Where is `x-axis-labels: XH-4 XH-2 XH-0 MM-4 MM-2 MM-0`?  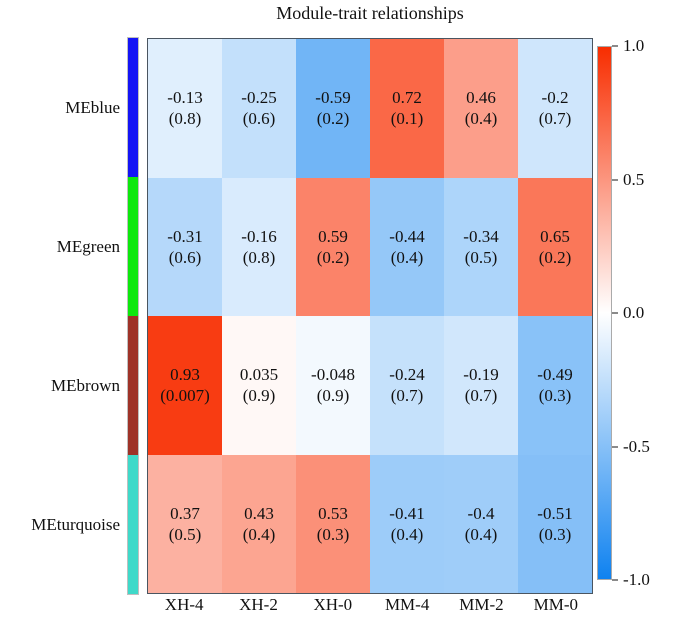
x-axis-labels: XH-4 XH-2 XH-0 MM-4 MM-2 MM-0 is located at coordinates (370, 605).